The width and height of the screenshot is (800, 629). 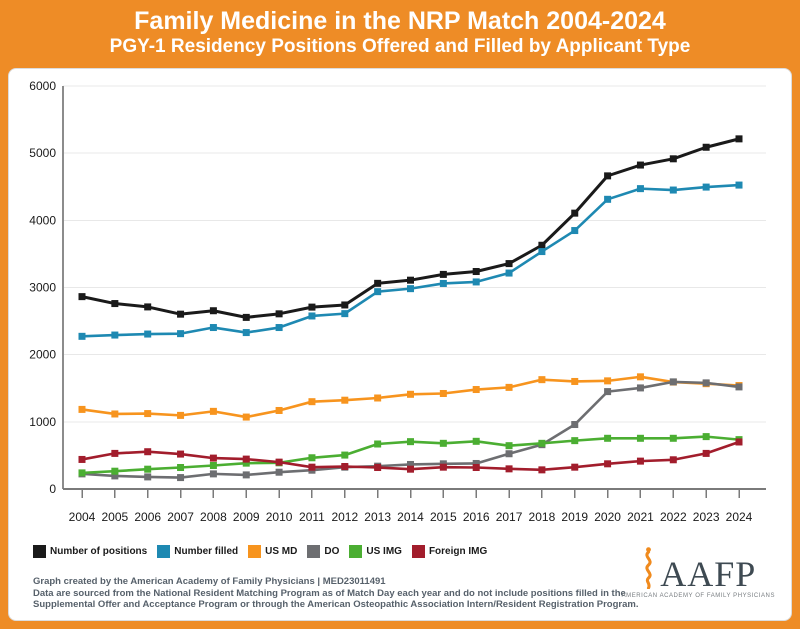 What do you see at coordinates (443, 517) in the screenshot?
I see `svg-text: 2015` at bounding box center [443, 517].